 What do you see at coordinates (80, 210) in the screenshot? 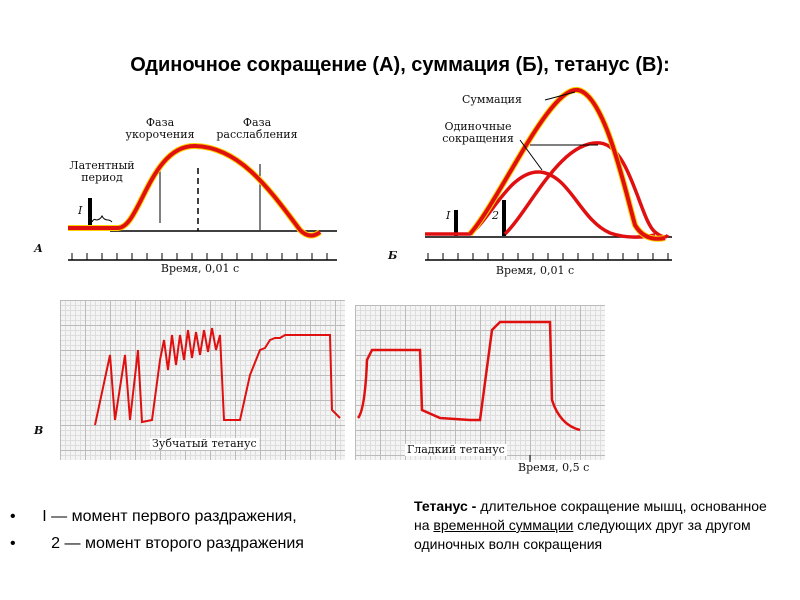
I see `stimulus-1-label: I` at bounding box center [80, 210].